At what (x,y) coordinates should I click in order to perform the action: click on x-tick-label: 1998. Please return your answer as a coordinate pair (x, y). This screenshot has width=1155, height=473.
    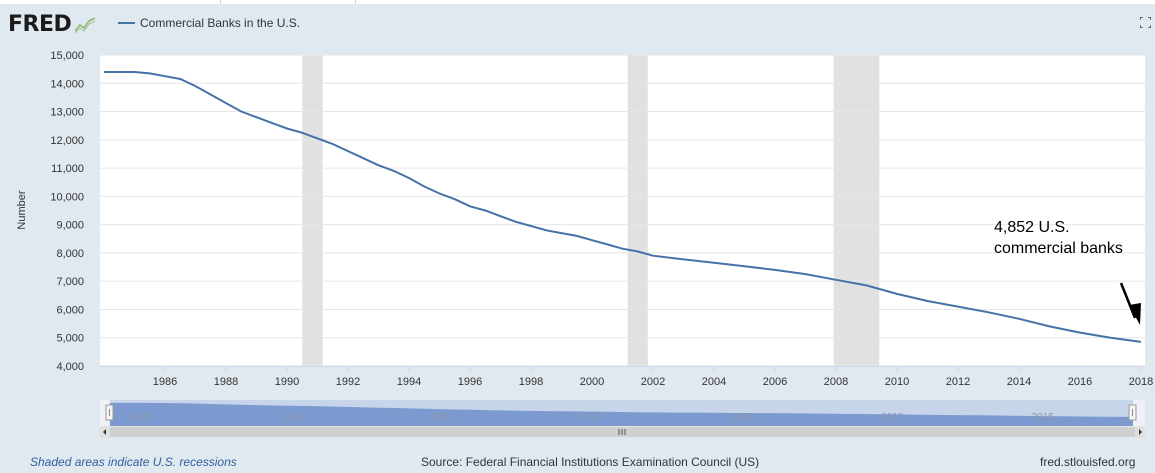
    Looking at the image, I should click on (531, 382).